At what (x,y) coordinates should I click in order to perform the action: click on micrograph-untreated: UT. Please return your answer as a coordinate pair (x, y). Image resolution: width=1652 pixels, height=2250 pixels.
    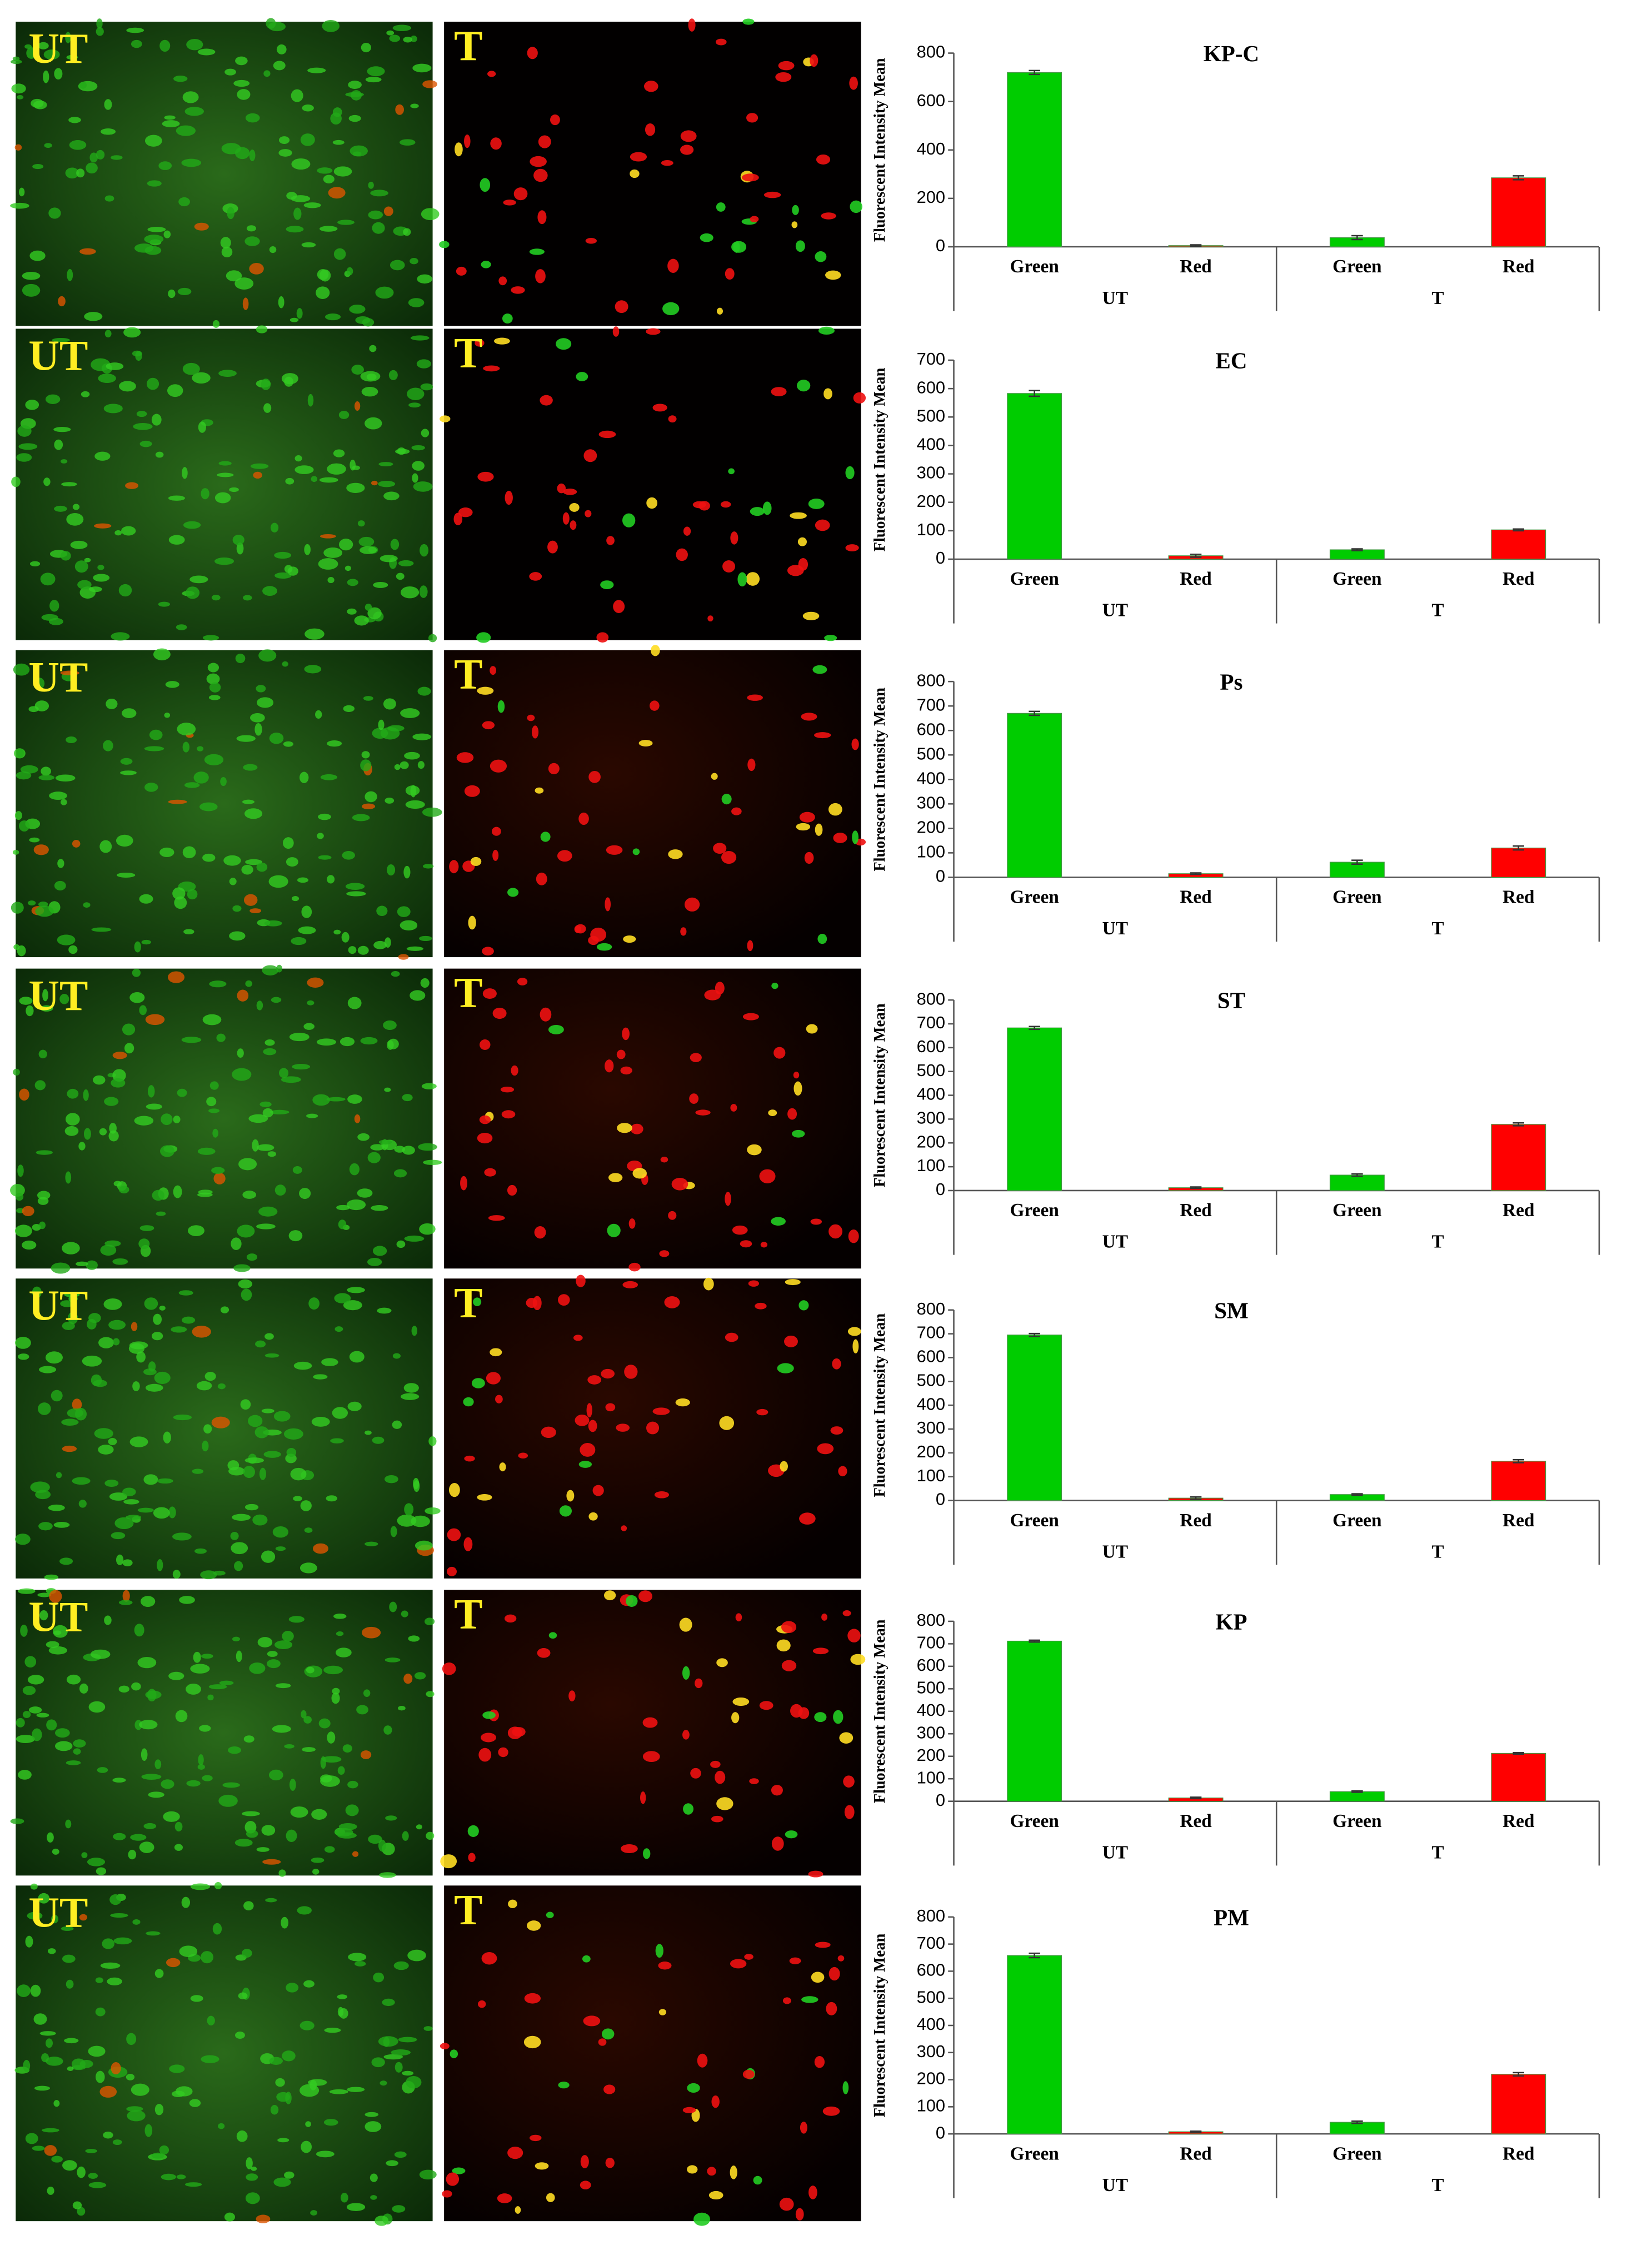
    Looking at the image, I should click on (224, 484).